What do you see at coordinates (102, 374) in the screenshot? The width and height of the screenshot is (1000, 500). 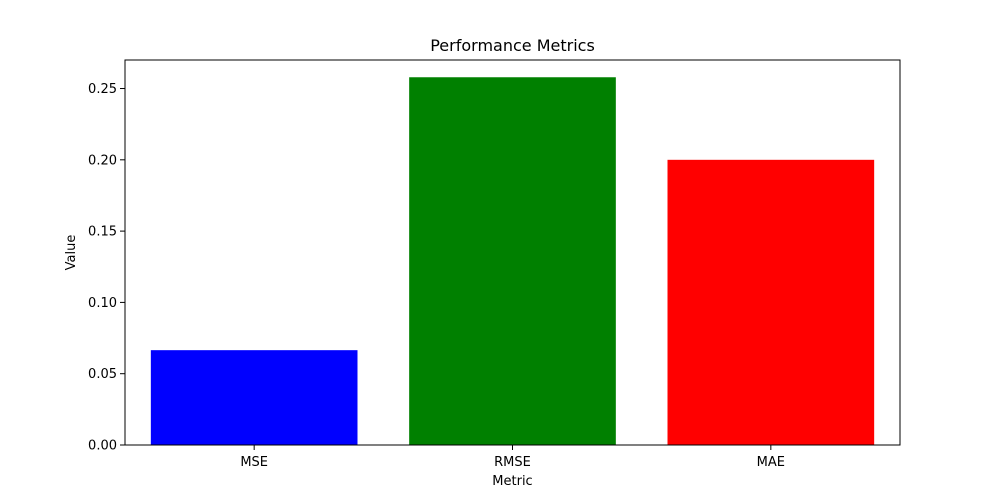 I see `y-tick-label: 0.05` at bounding box center [102, 374].